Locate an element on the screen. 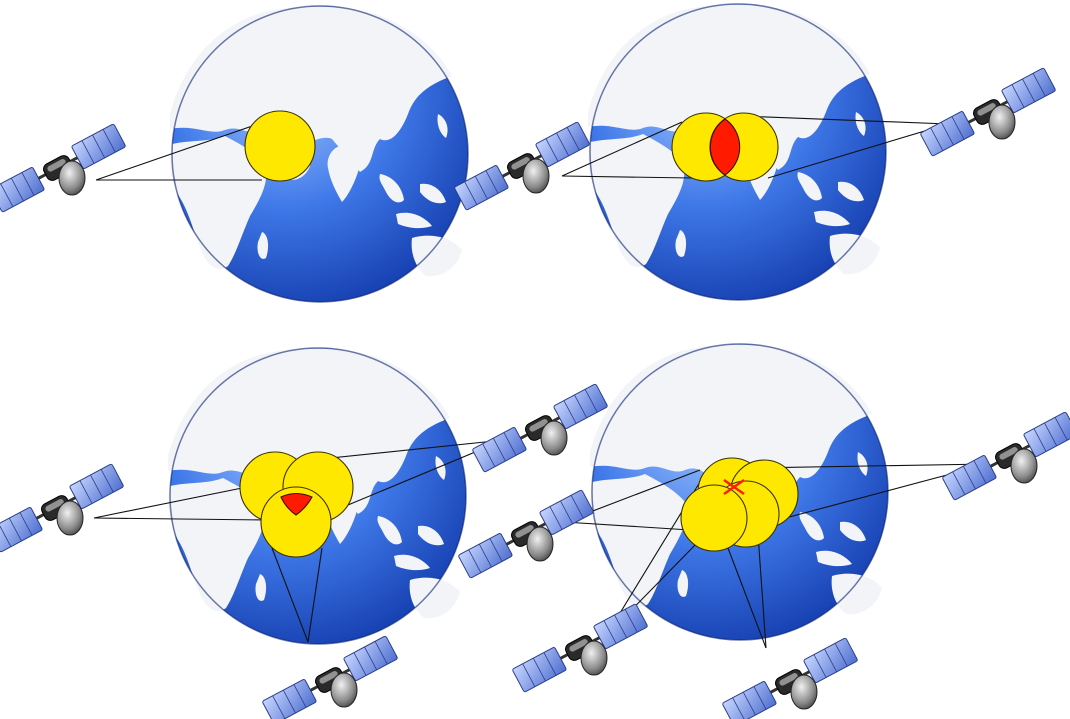 The width and height of the screenshot is (1070, 719). globe-icon is located at coordinates (319, 154).